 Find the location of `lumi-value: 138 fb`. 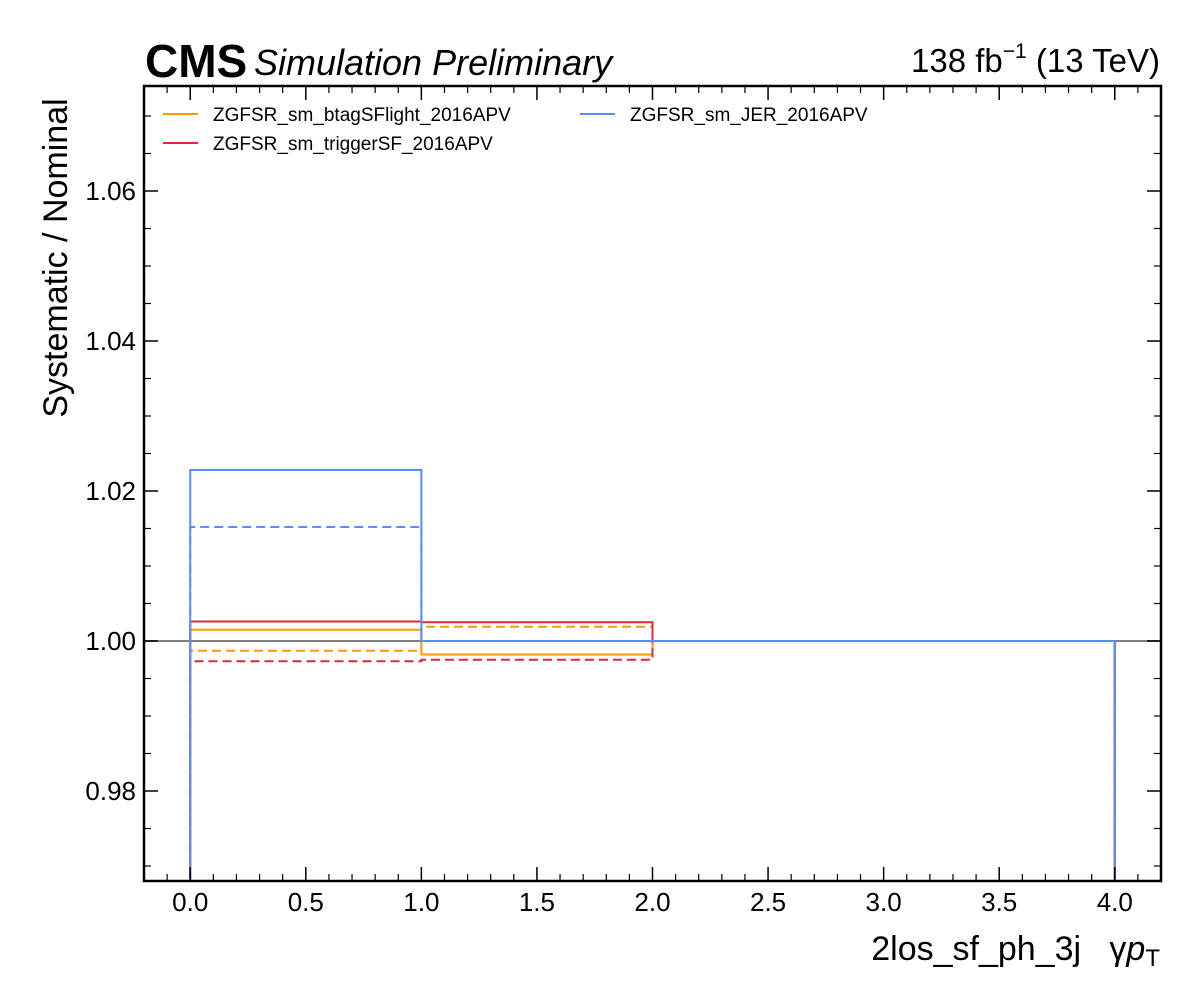

lumi-value: 138 fb is located at coordinates (957, 60).